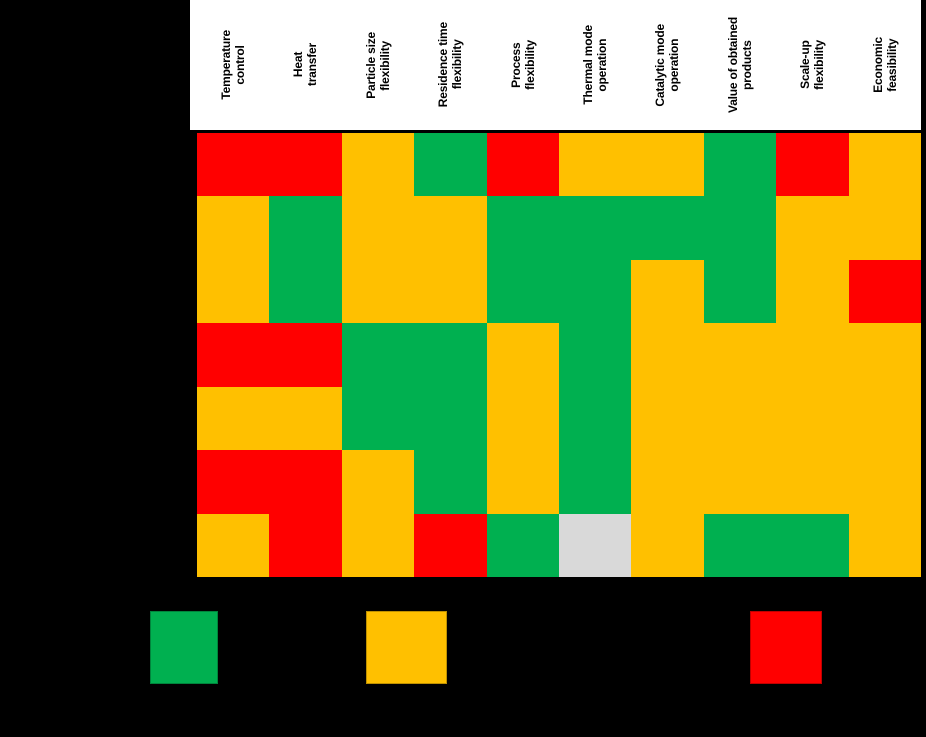  What do you see at coordinates (305, 355) in the screenshot?
I see `heatmap-cell-r4-c2` at bounding box center [305, 355].